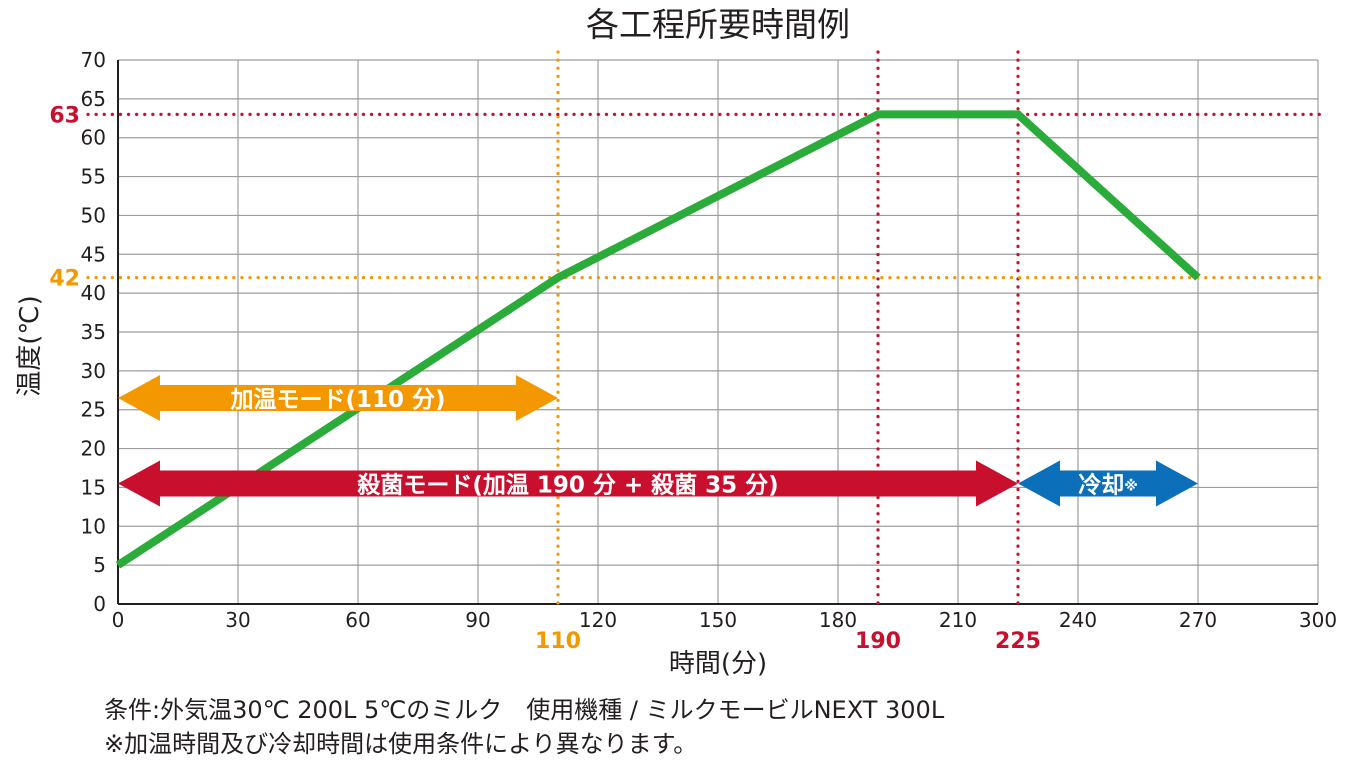 The height and width of the screenshot is (768, 1348). I want to click on horizontal-reference-label: 63, so click(64, 115).